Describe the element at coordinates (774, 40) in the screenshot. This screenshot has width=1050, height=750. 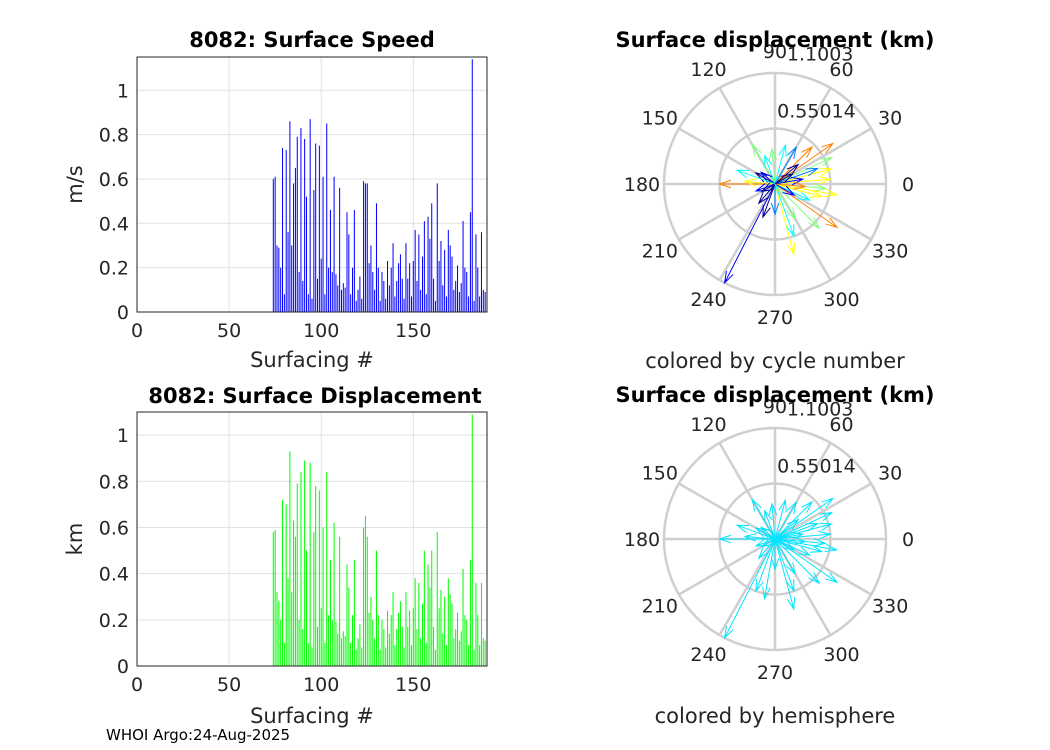
I see `chart-title: Surface displacement (km)` at that location.